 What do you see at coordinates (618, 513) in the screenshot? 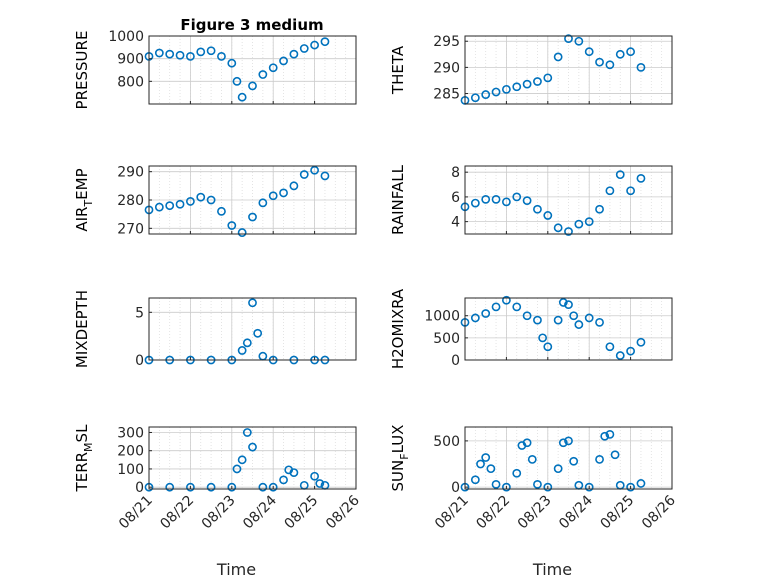
I see `x-tick-label: 08/25` at bounding box center [618, 513].